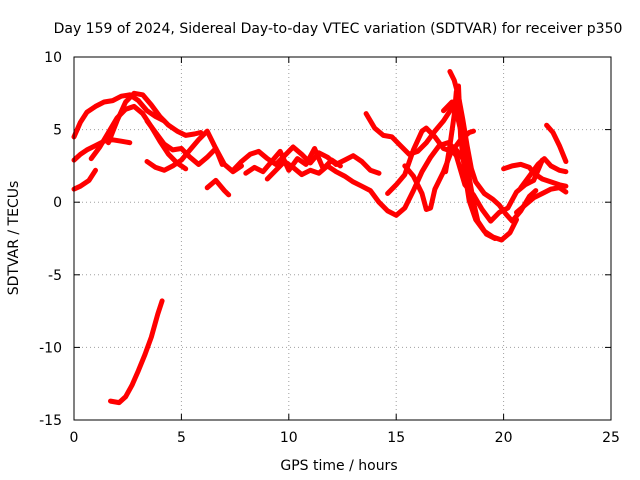 Image resolution: width=640 pixels, height=480 pixels. I want to click on series-sat-f, so click(194, 146).